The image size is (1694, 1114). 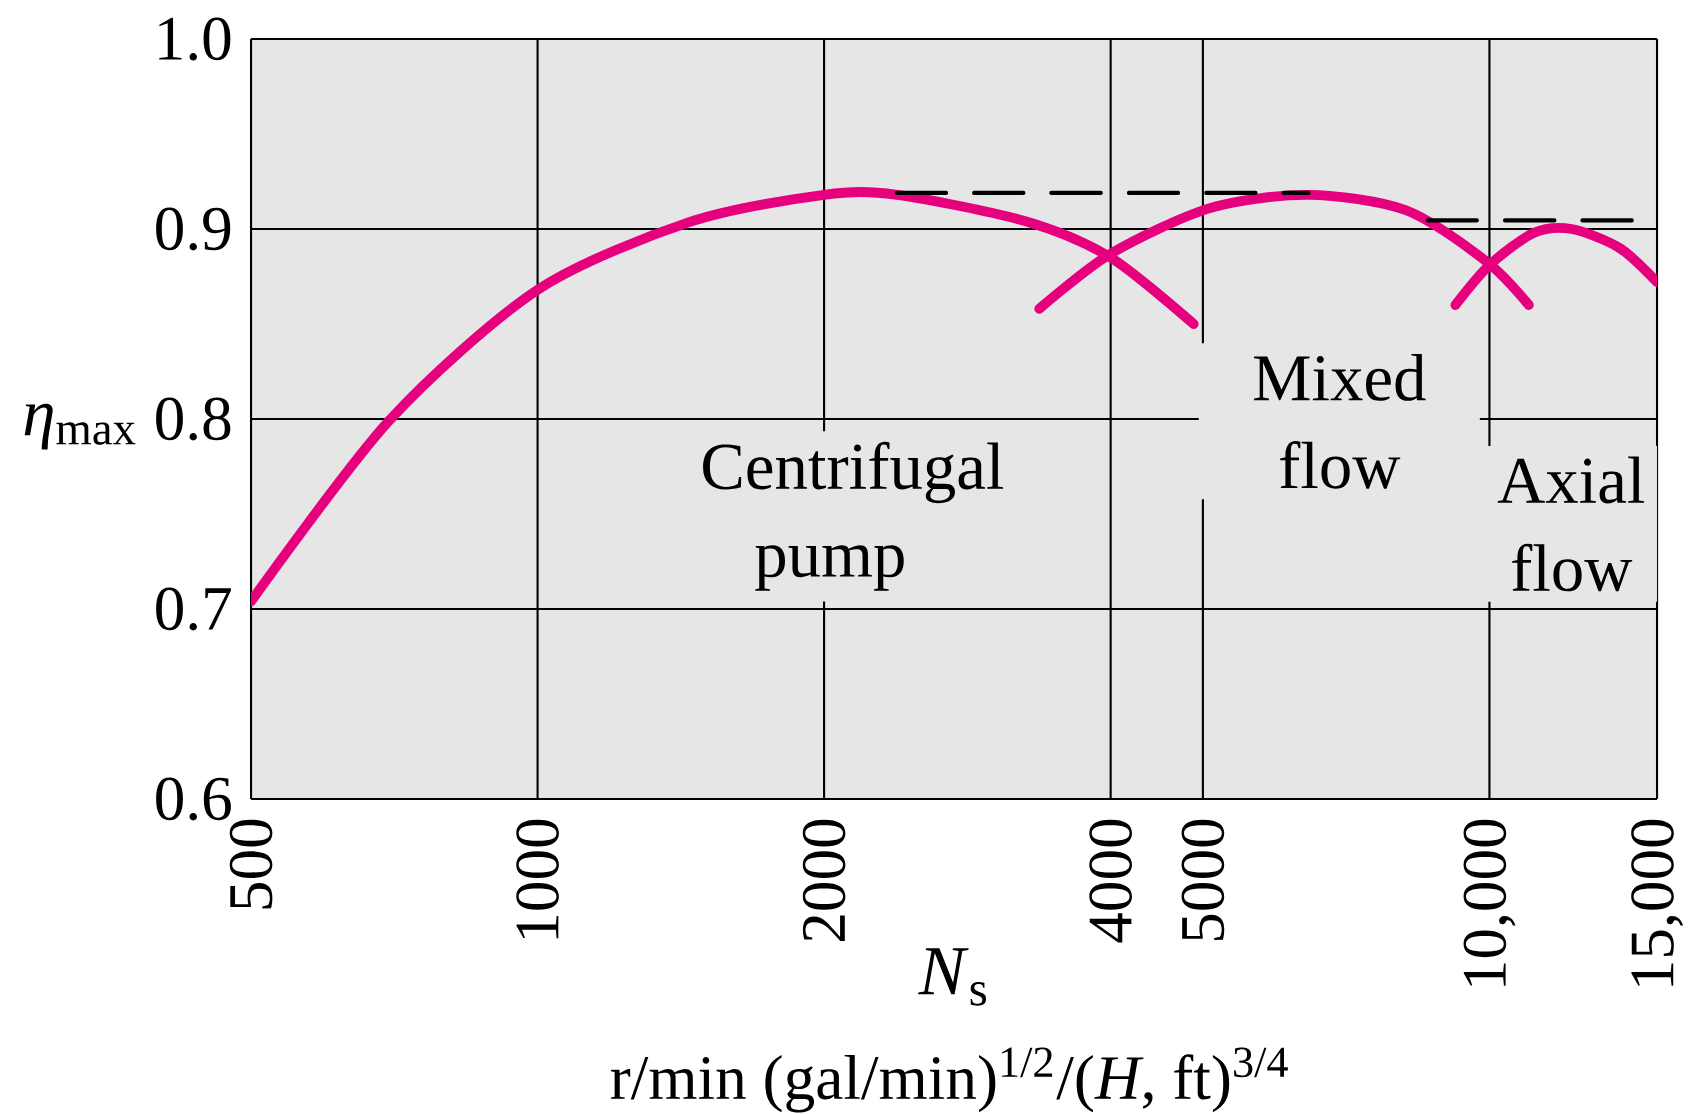 I want to click on annotation: Axial flow, so click(x=1571, y=524).